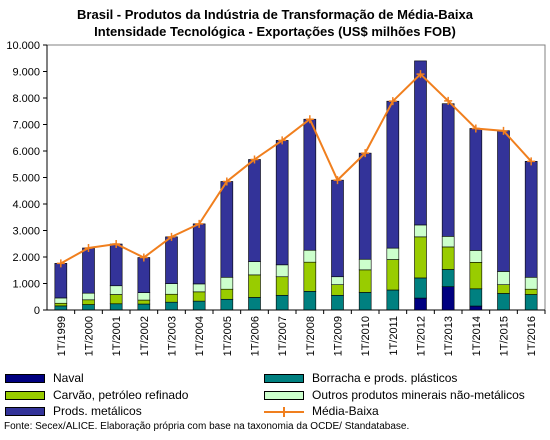  I want to click on legend-item-prods-metalicos: Prods. metálicos, so click(73, 411).